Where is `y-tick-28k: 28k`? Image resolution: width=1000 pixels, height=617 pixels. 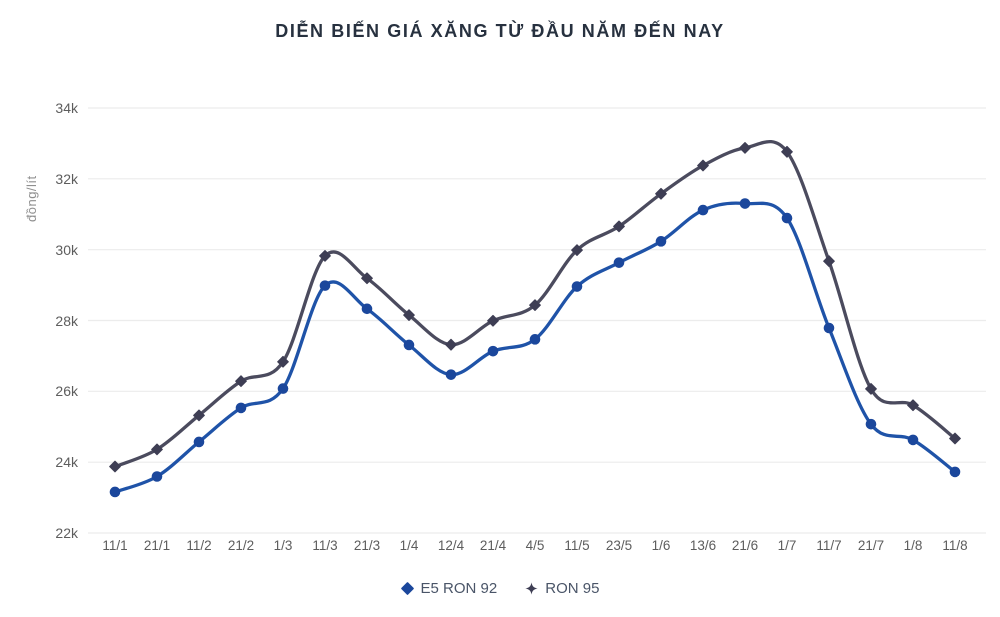 y-tick-28k: 28k is located at coordinates (66, 320).